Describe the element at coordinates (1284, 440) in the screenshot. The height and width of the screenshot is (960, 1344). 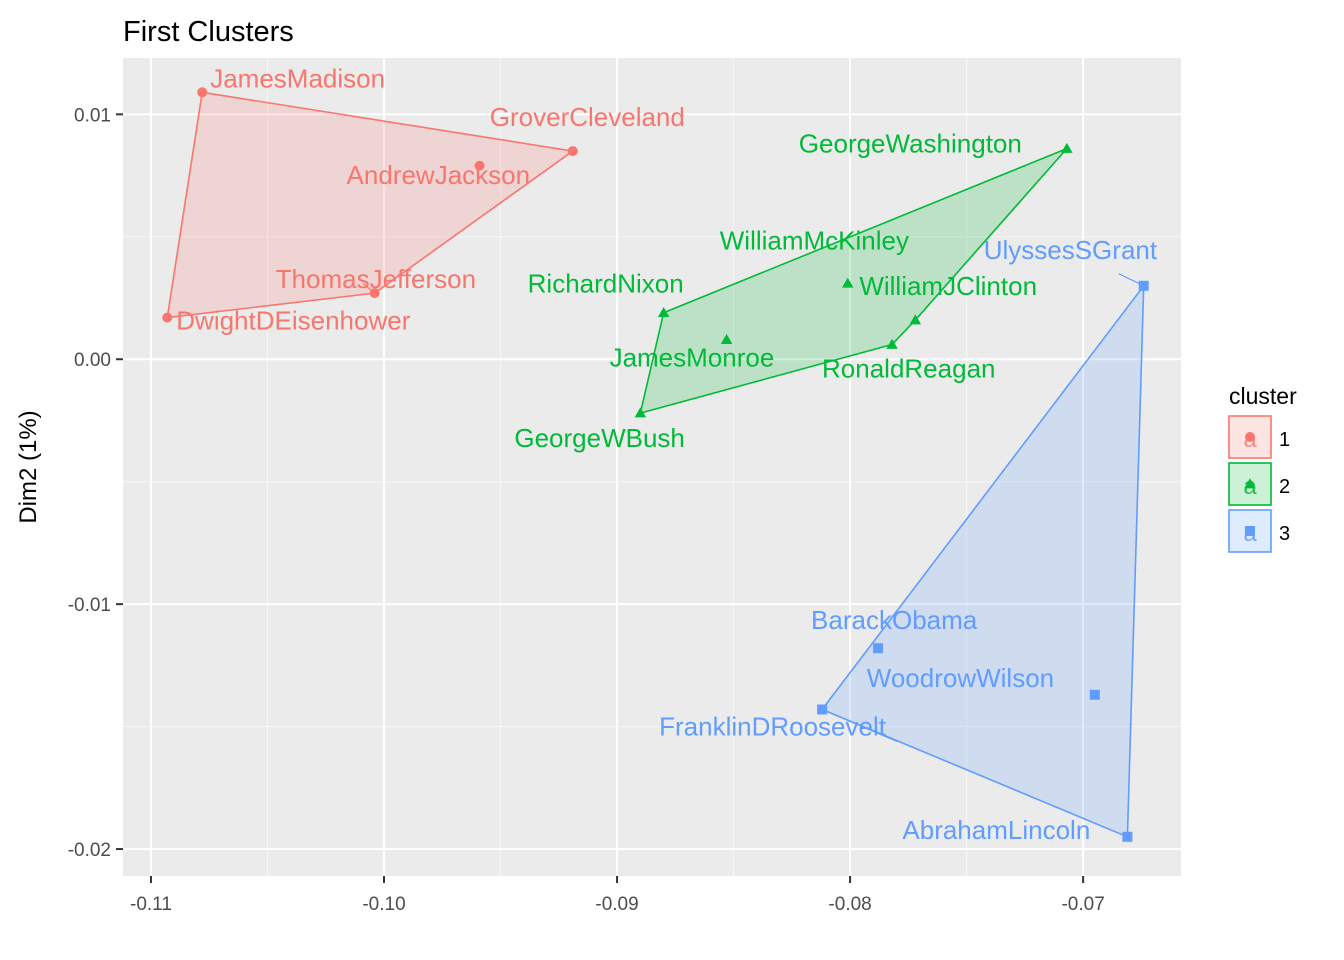
I see `legend-label-1: 1` at that location.